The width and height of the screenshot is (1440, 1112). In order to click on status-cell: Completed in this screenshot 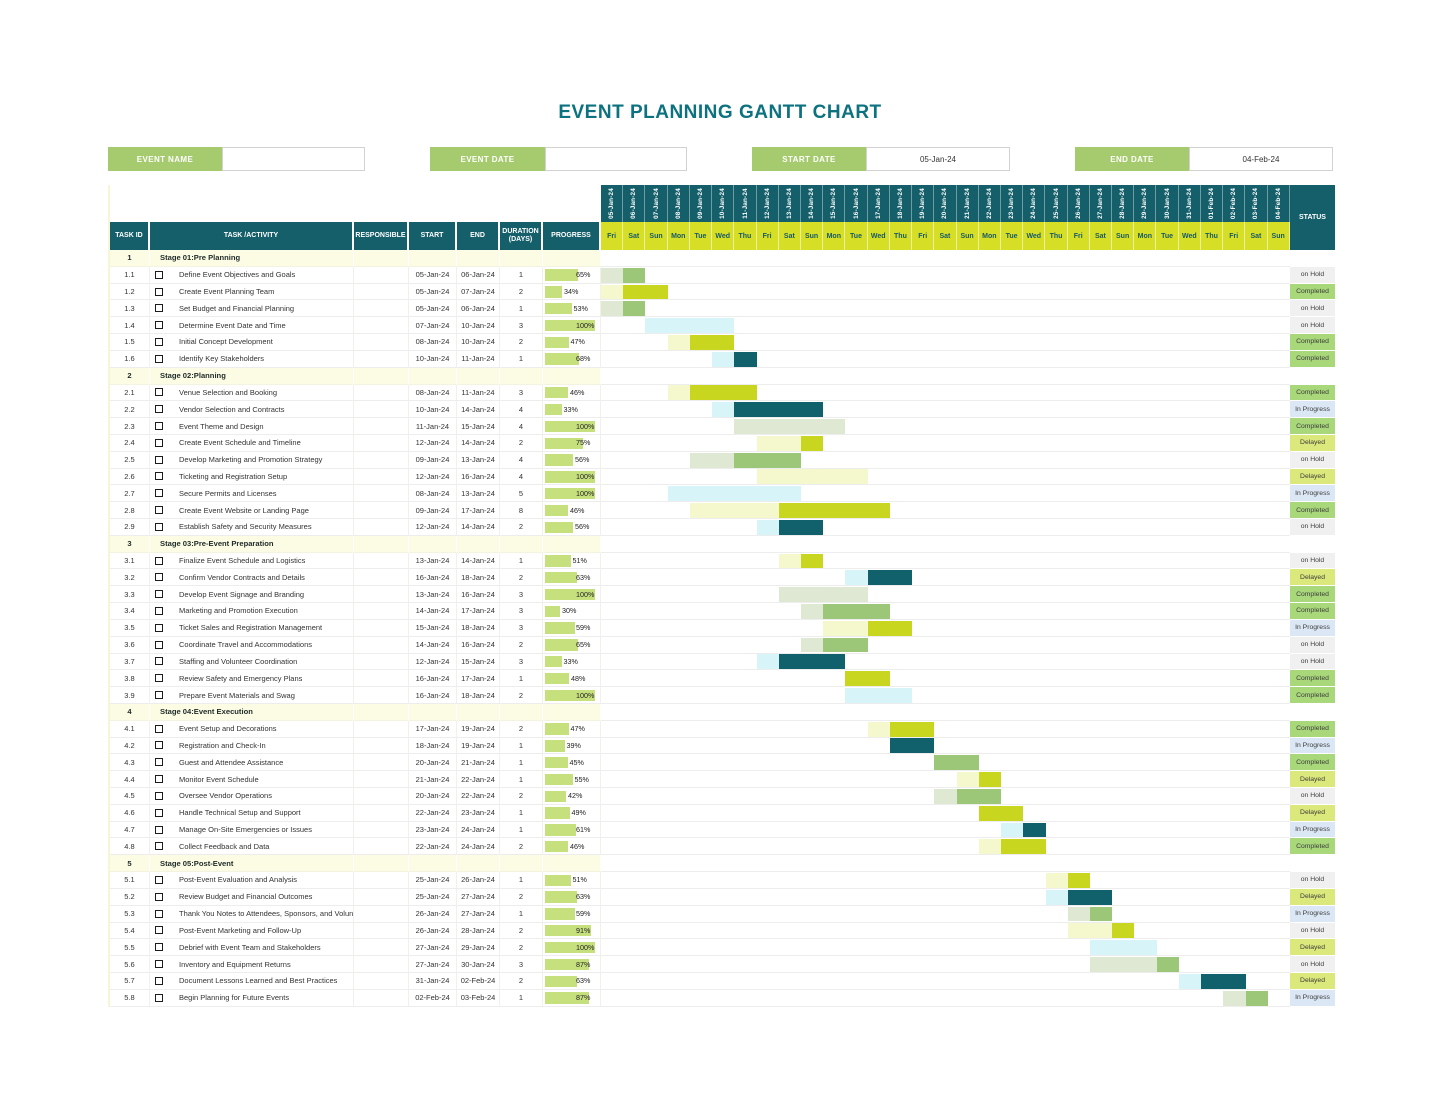, I will do `click(1312, 611)`.